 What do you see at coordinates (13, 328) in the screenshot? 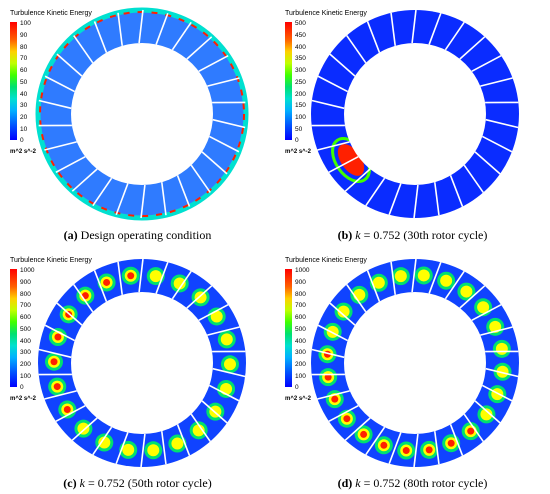
I see `legend-colorbar` at bounding box center [13, 328].